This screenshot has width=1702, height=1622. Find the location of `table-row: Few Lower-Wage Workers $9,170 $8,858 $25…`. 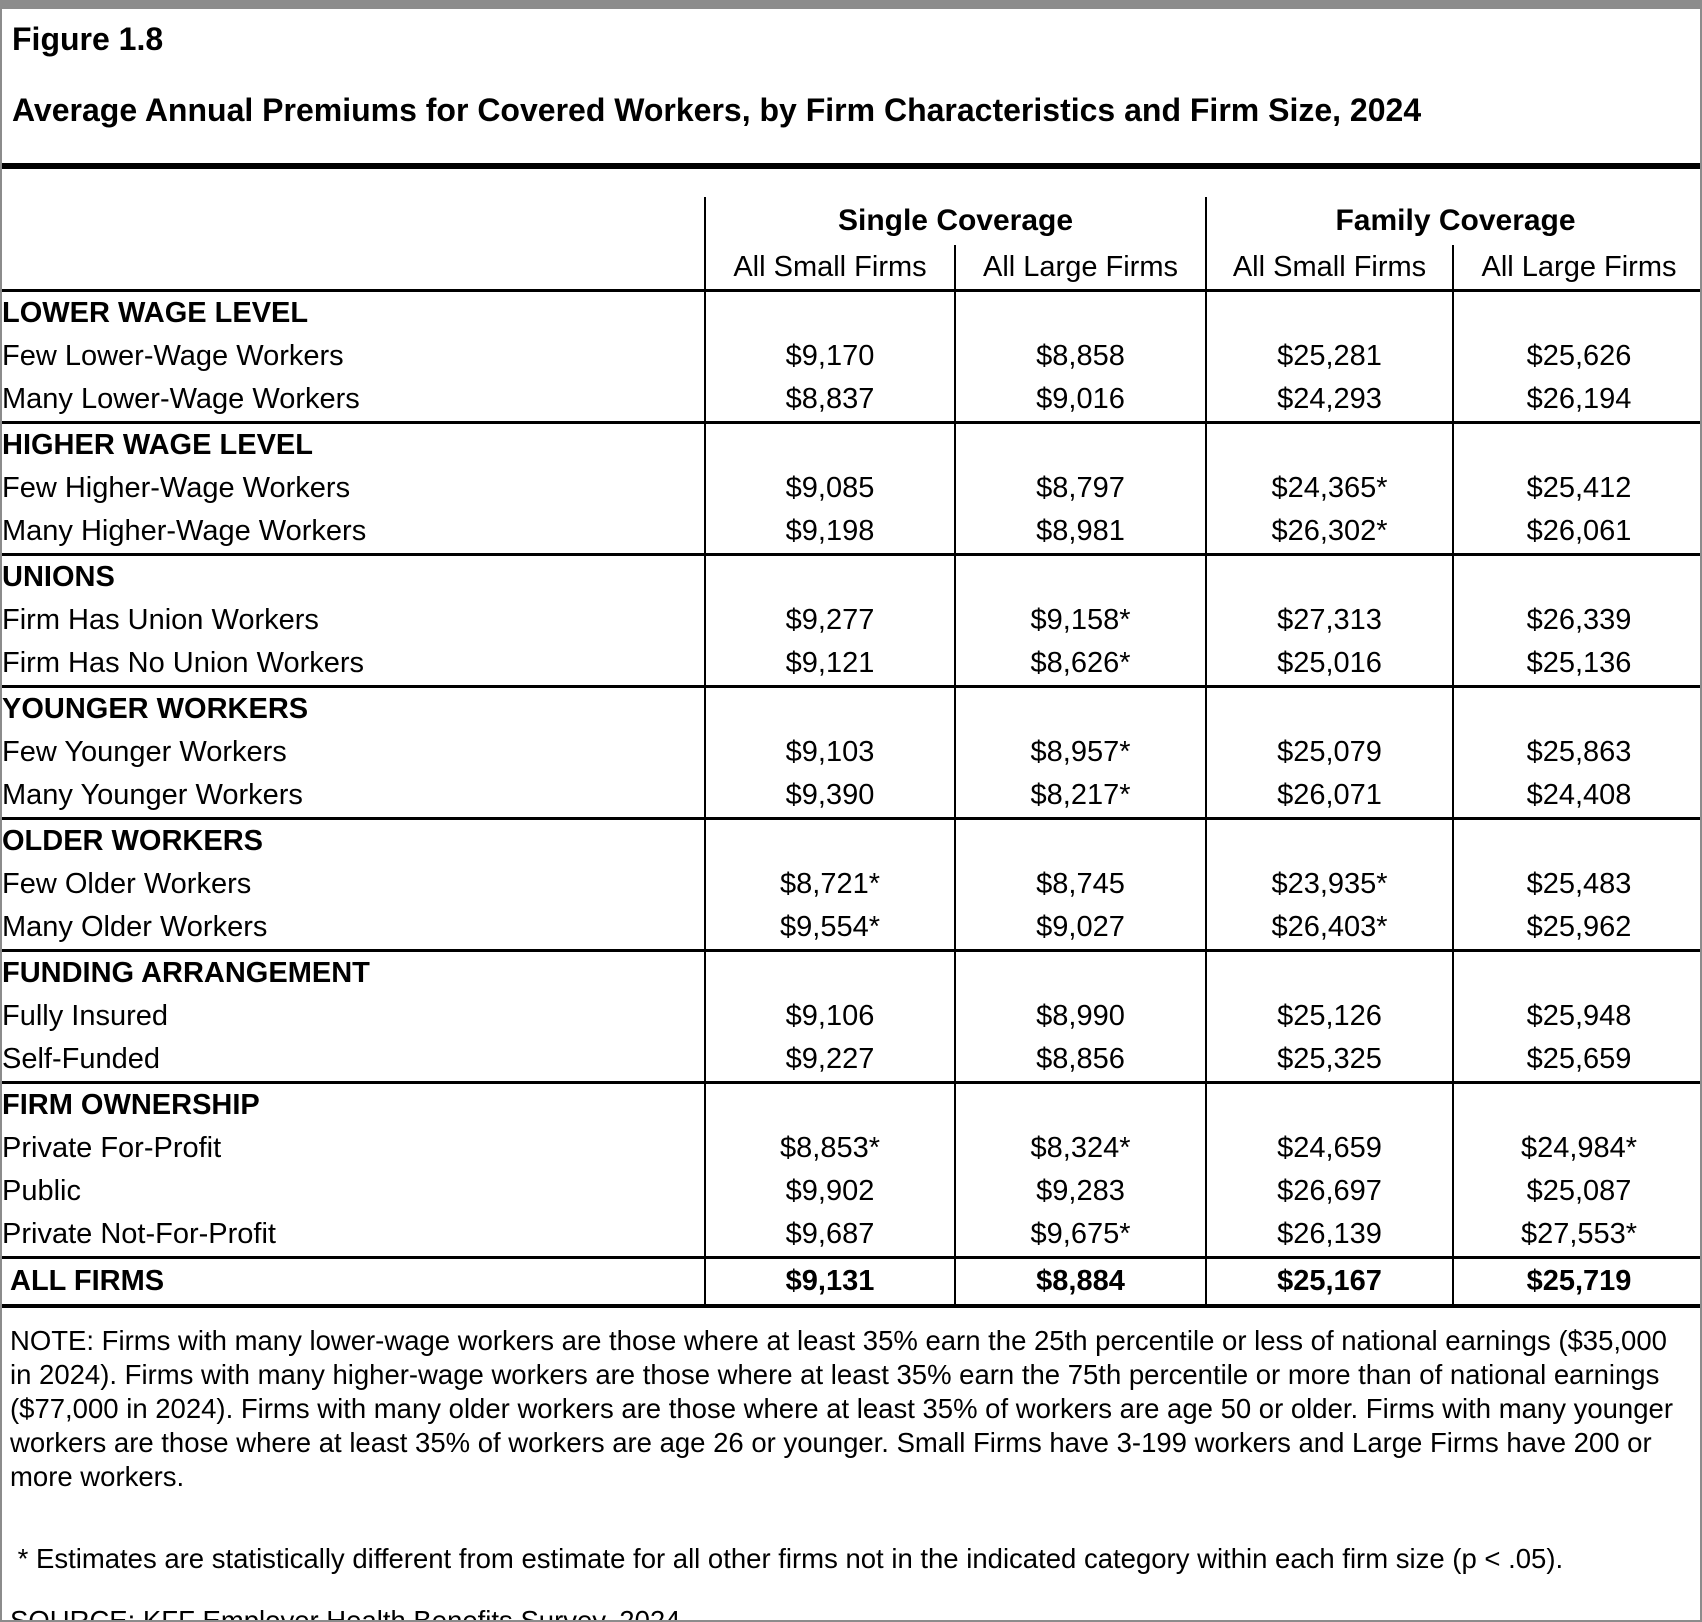

table-row: Few Lower-Wage Workers $9,170 $8,858 $25… is located at coordinates (851, 356).